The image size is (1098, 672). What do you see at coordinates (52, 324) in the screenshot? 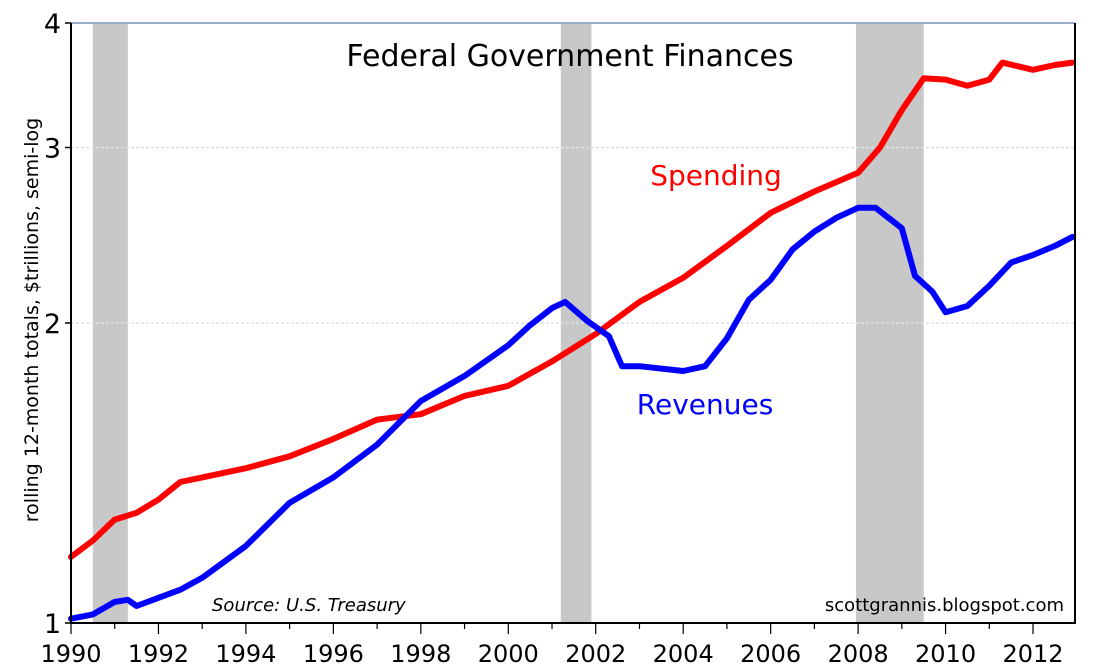
I see `y-tick-label: 2` at bounding box center [52, 324].